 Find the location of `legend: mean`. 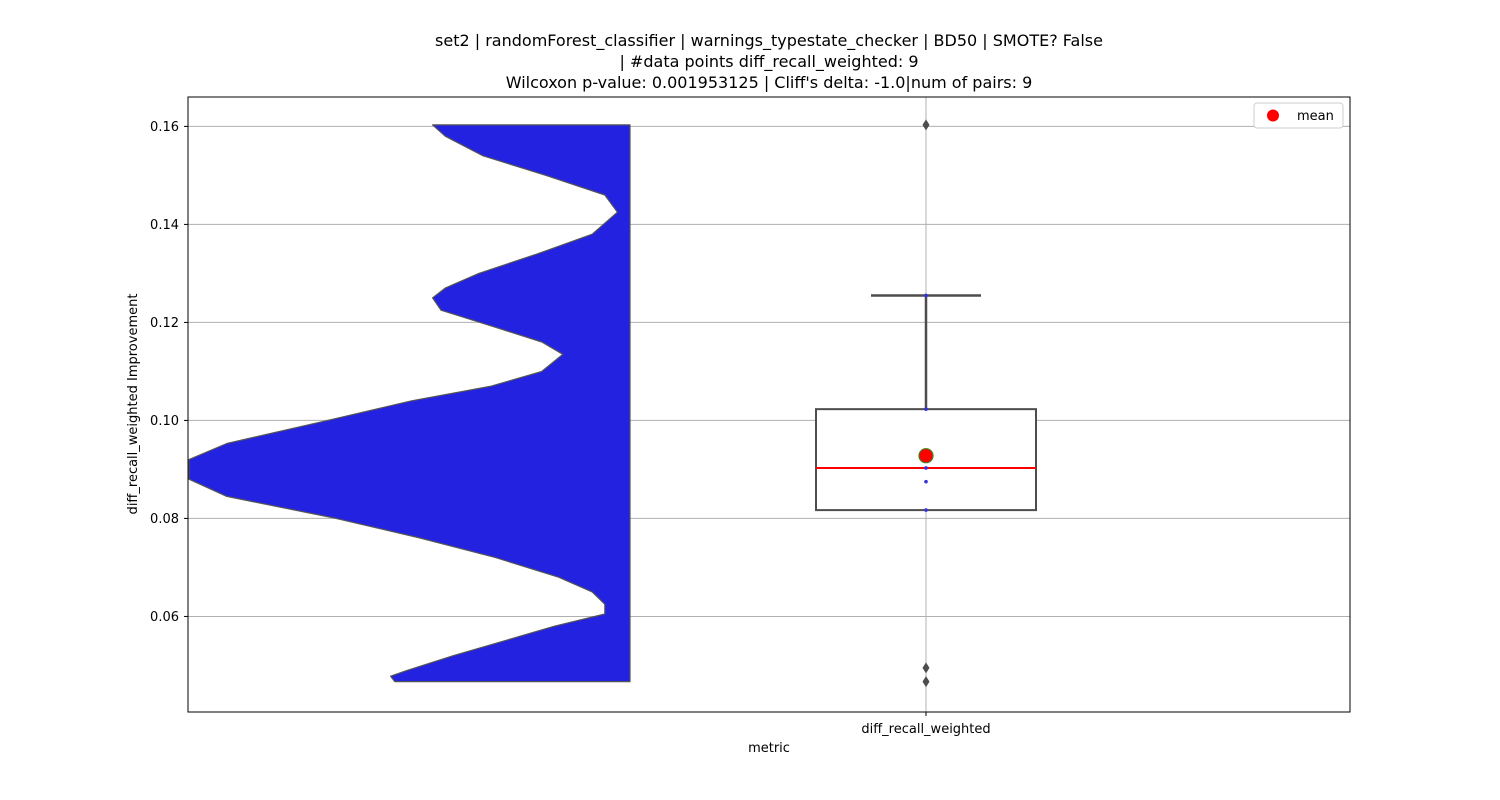

legend: mean is located at coordinates (1298, 115).